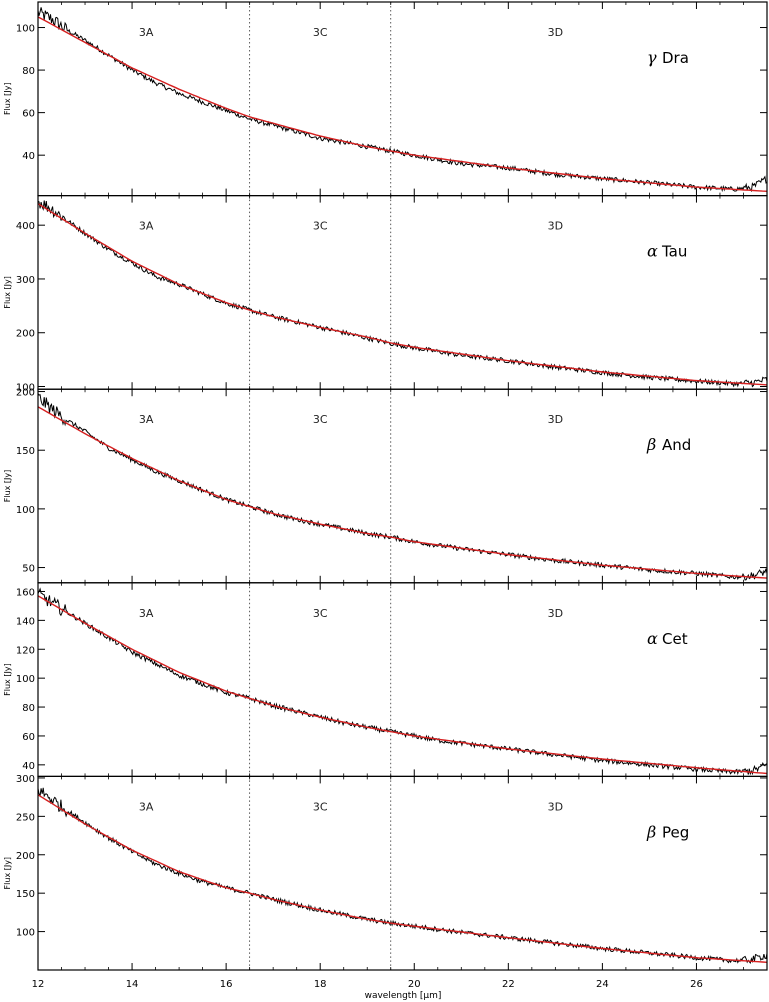 The image size is (769, 1002). Describe the element at coordinates (226, 984) in the screenshot. I see `x-tick-label: 16` at that location.